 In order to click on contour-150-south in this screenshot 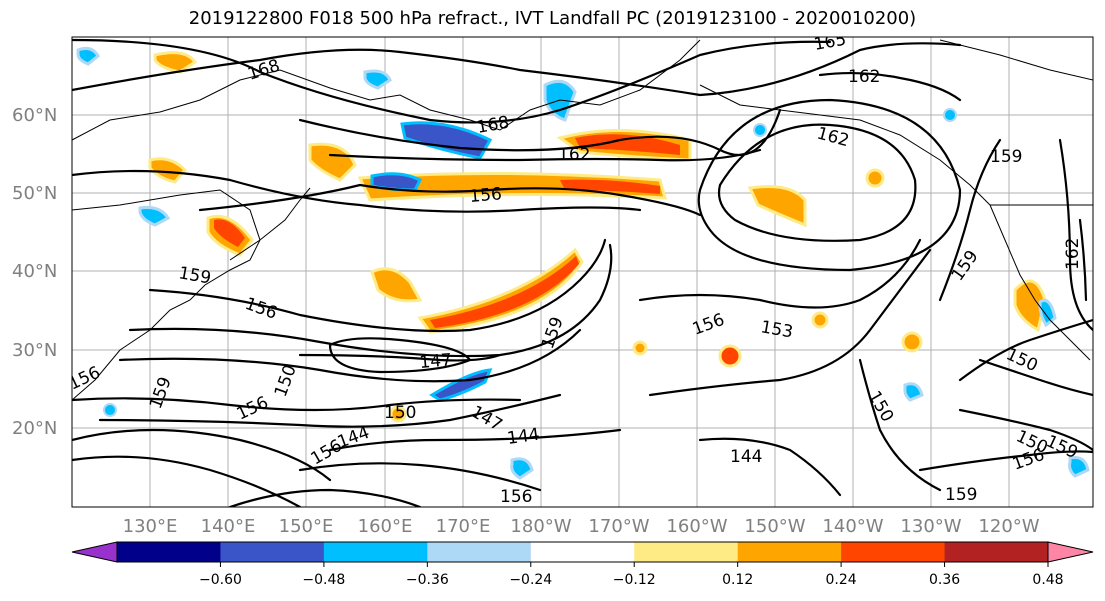, I will do `click(330, 410)`.